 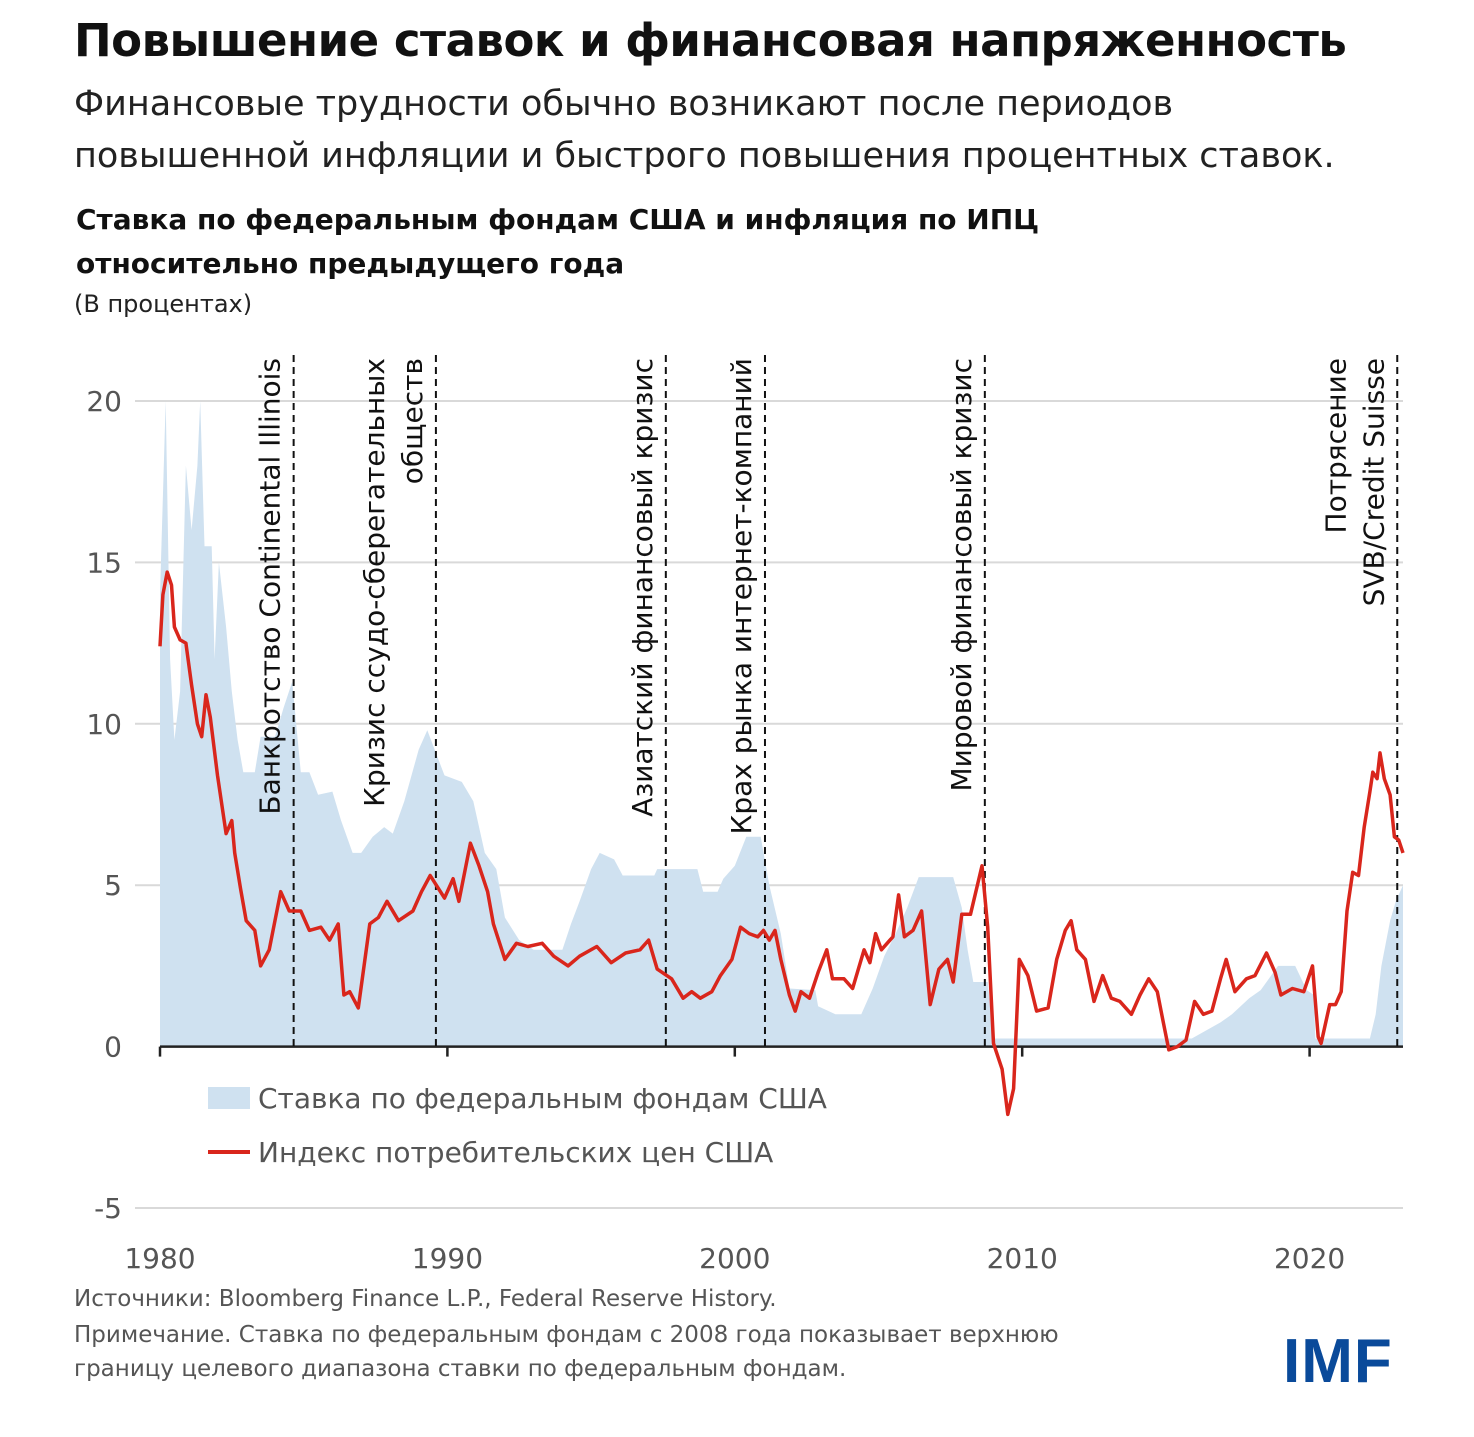 I want to click on y-tick-label: 10, so click(x=104, y=724).